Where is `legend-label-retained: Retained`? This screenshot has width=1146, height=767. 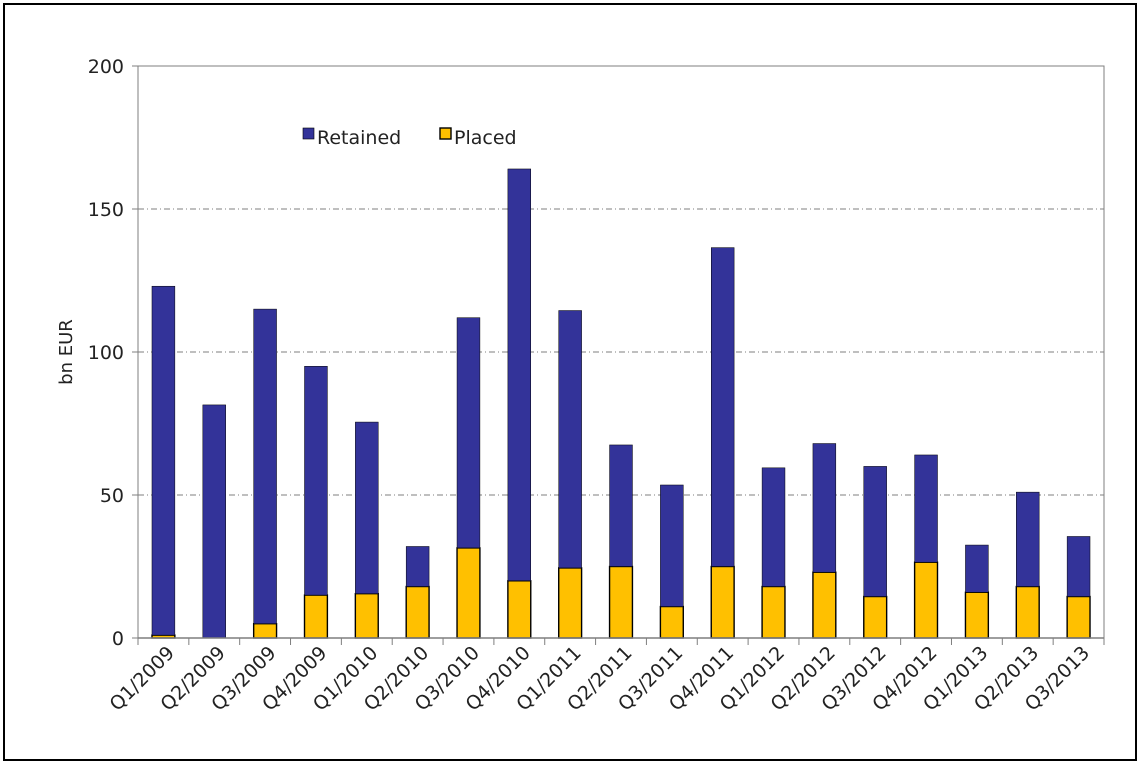 legend-label-retained: Retained is located at coordinates (359, 138).